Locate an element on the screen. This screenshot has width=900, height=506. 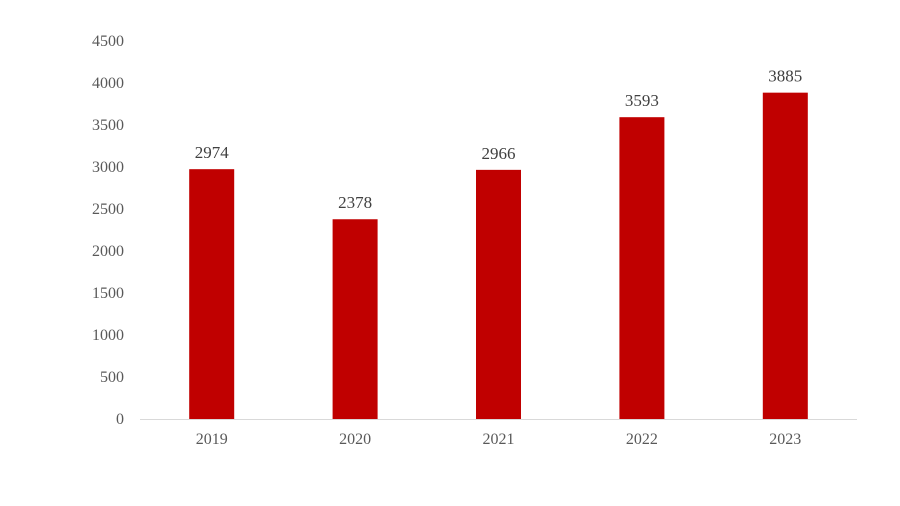
data-label: 2378 is located at coordinates (355, 202).